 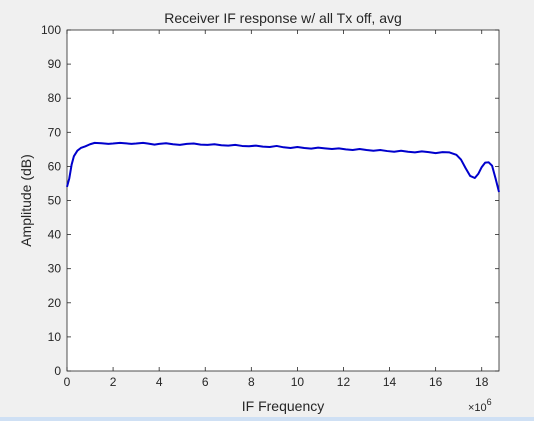 I want to click on x-tick-label: 18, so click(x=482, y=382).